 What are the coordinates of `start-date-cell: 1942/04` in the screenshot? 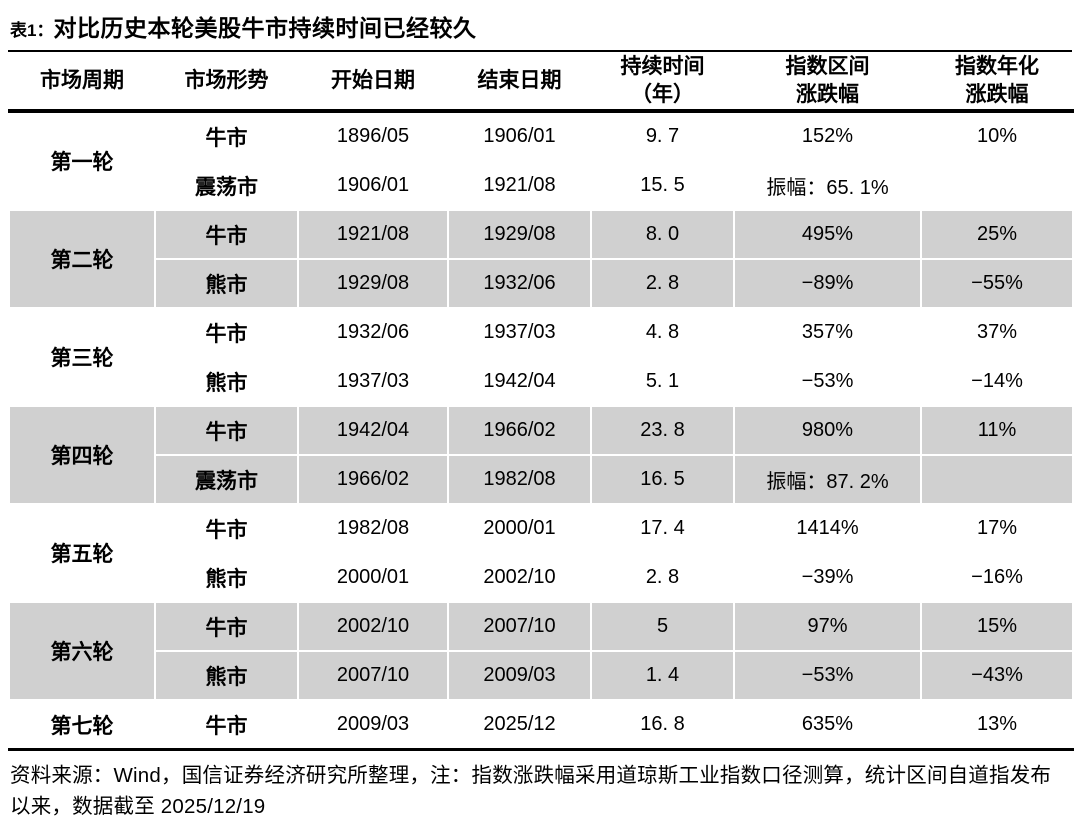 It's located at (373, 430).